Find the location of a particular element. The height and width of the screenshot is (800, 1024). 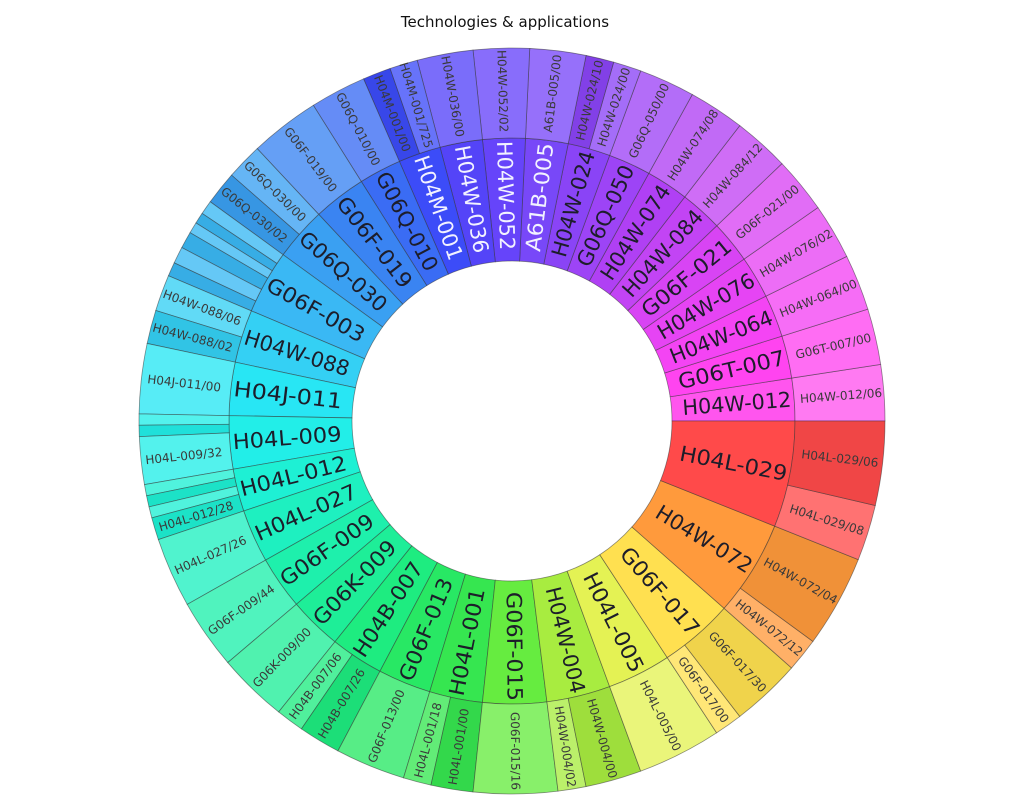

chart-title: Technologies & applications is located at coordinates (505, 22).